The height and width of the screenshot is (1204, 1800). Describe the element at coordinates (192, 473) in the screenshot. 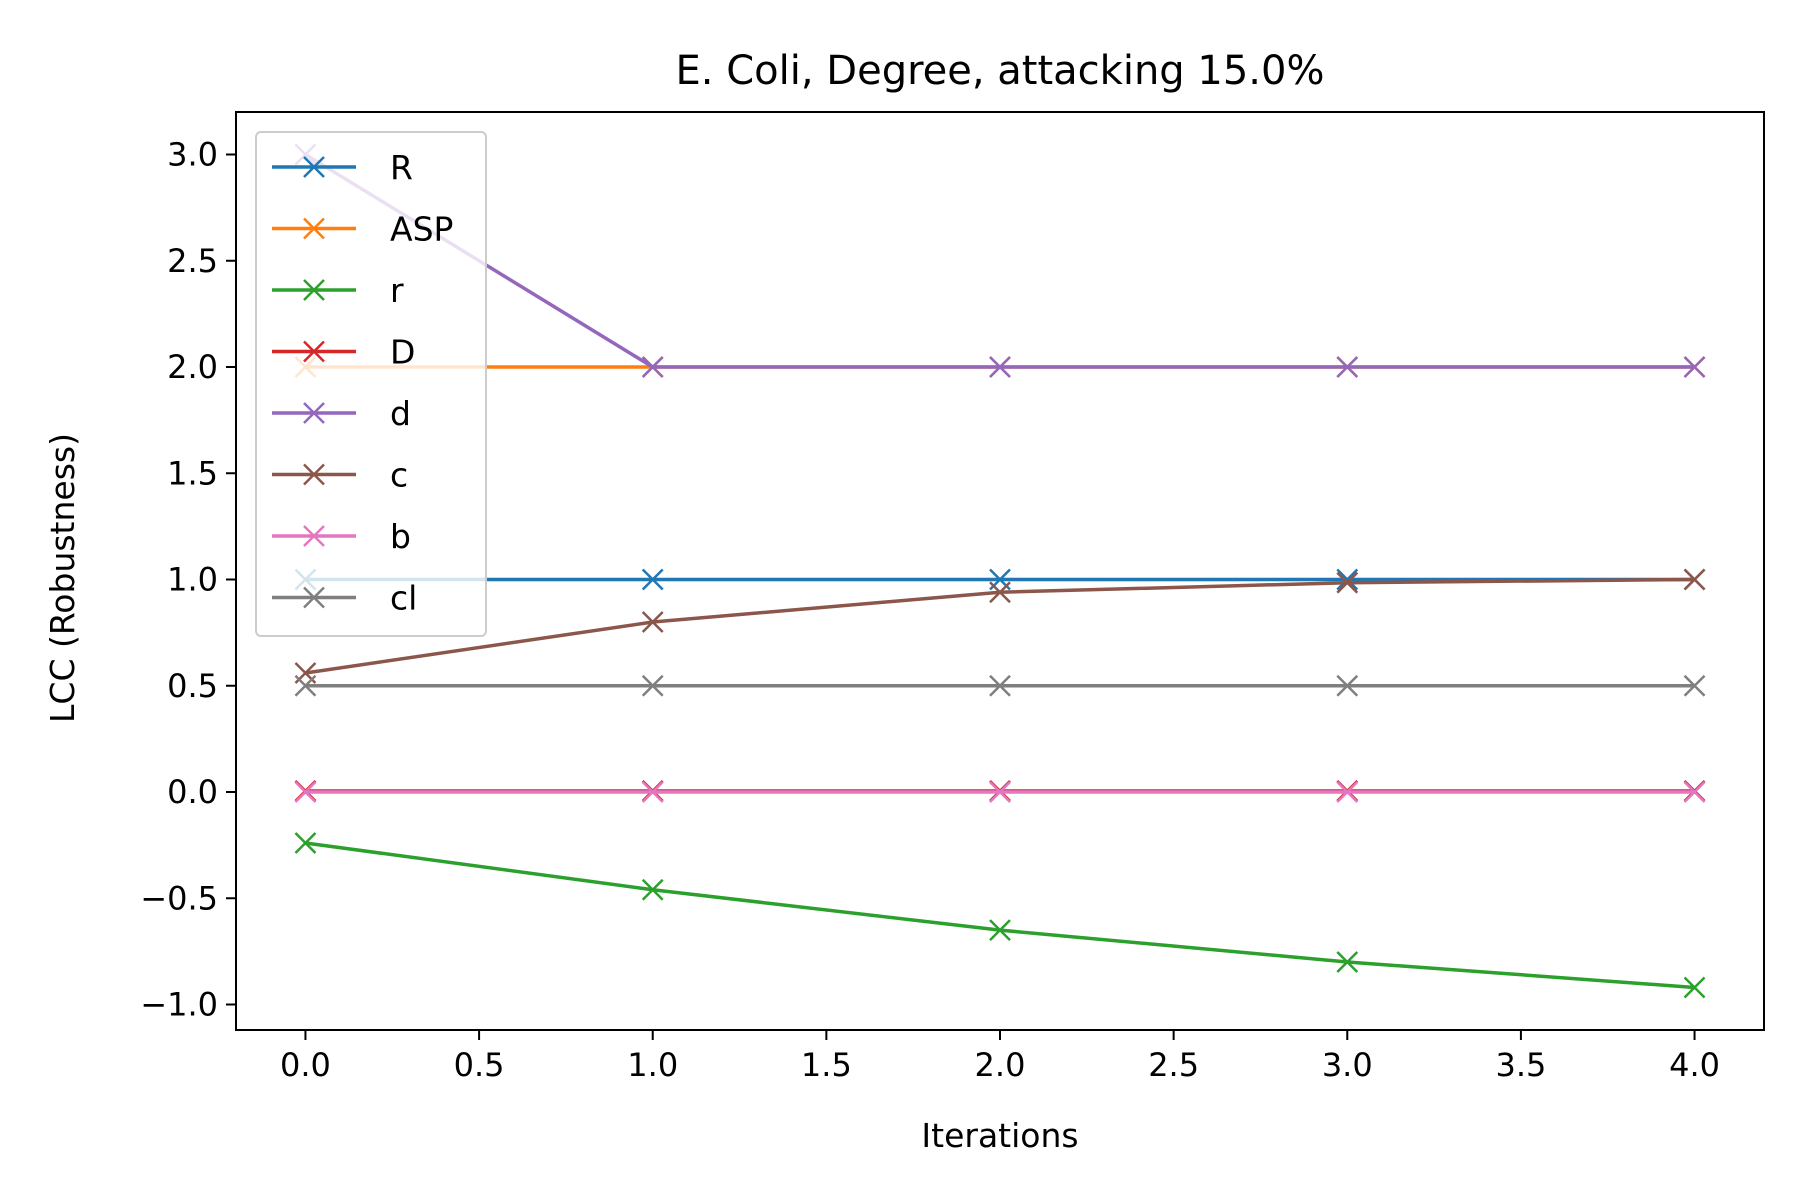

I see `y-tick-label: 1.5` at that location.